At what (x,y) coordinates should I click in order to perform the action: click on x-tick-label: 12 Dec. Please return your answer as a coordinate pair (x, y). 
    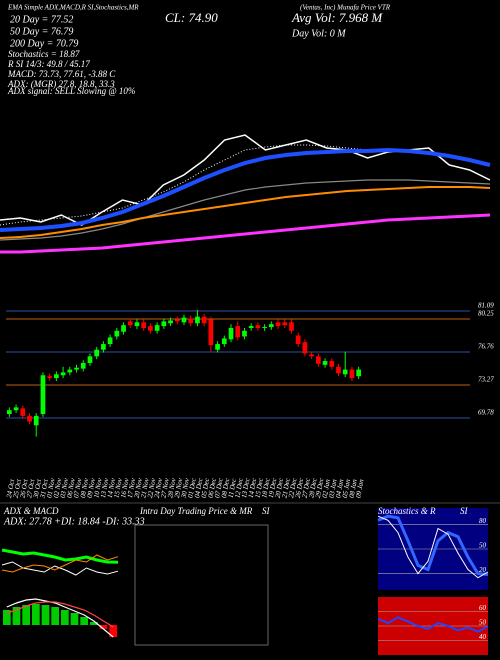
    Looking at the image, I should click on (239, 488).